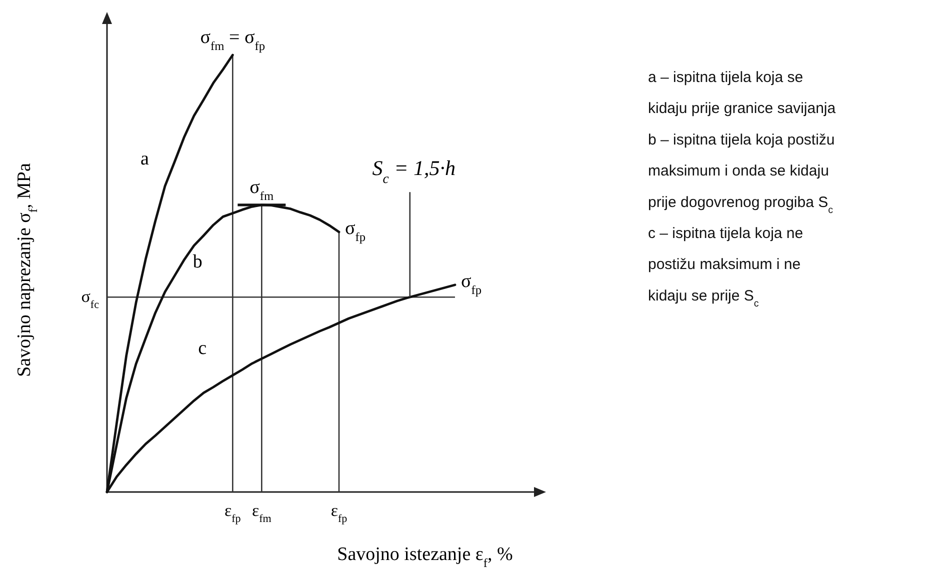 This screenshot has width=941, height=576. Describe the element at coordinates (90, 299) in the screenshot. I see `ref-line-label: σ$_{fc}$` at that location.